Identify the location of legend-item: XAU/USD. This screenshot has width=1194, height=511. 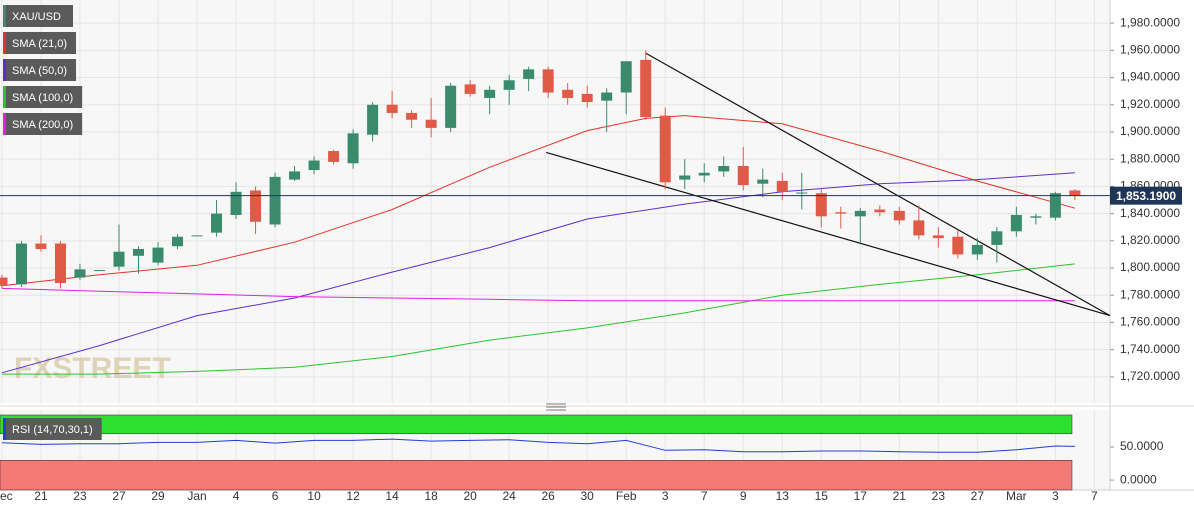
(38, 16).